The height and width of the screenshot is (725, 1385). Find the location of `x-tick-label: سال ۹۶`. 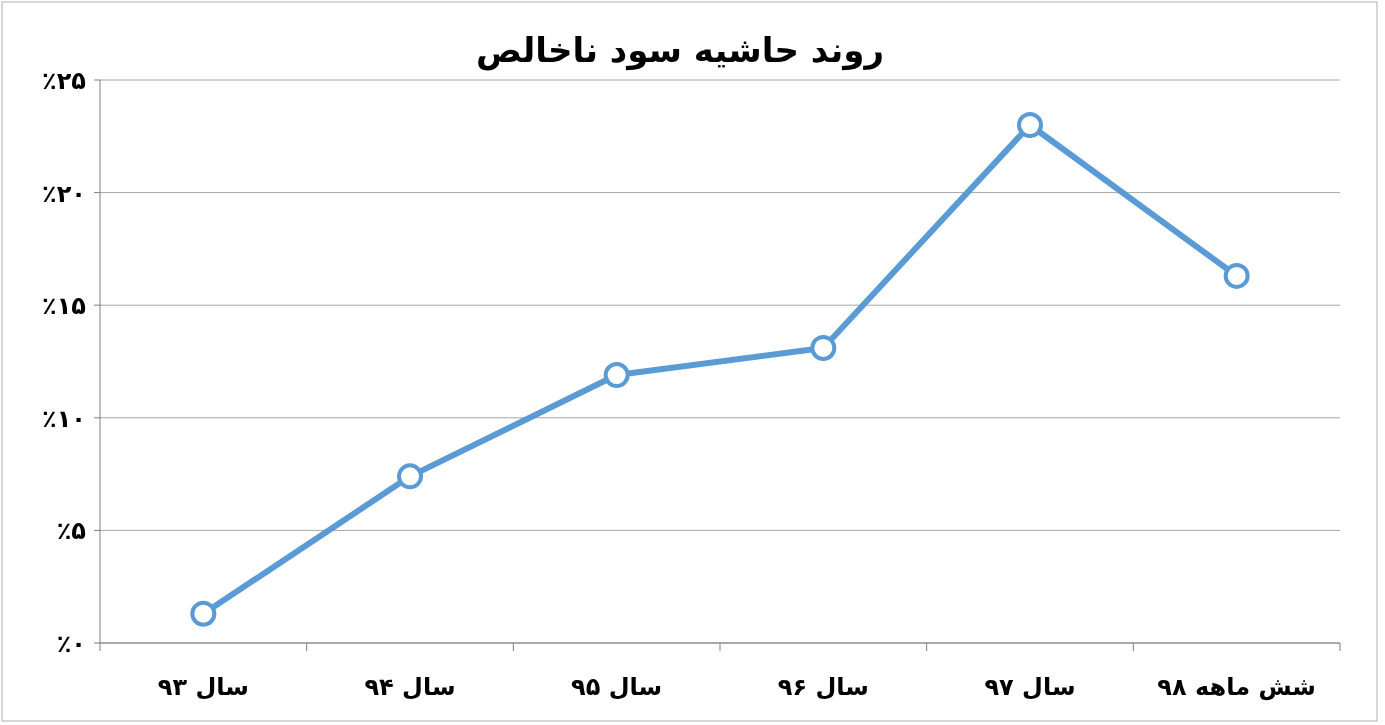

x-tick-label: سال ۹۶ is located at coordinates (823, 687).